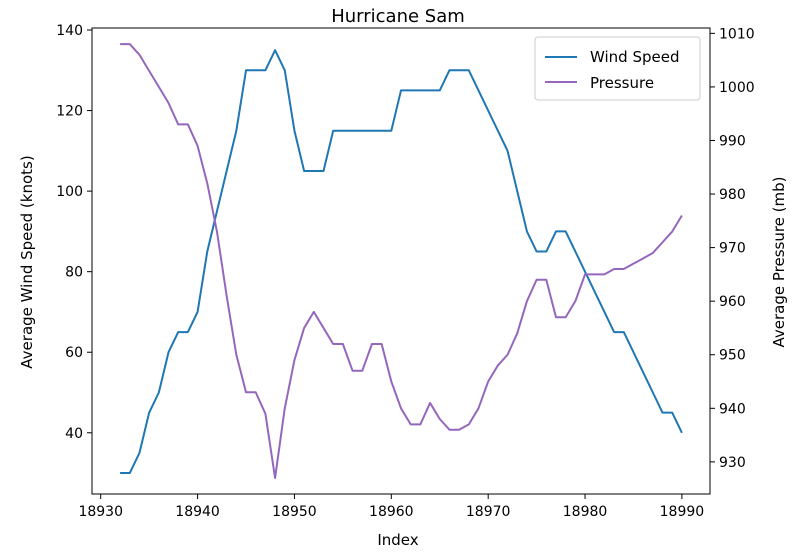 This screenshot has width=812, height=557. I want to click on x-axis-ticks: 18930 18940 18950 18960 18970 18980 18990, so click(391, 507).